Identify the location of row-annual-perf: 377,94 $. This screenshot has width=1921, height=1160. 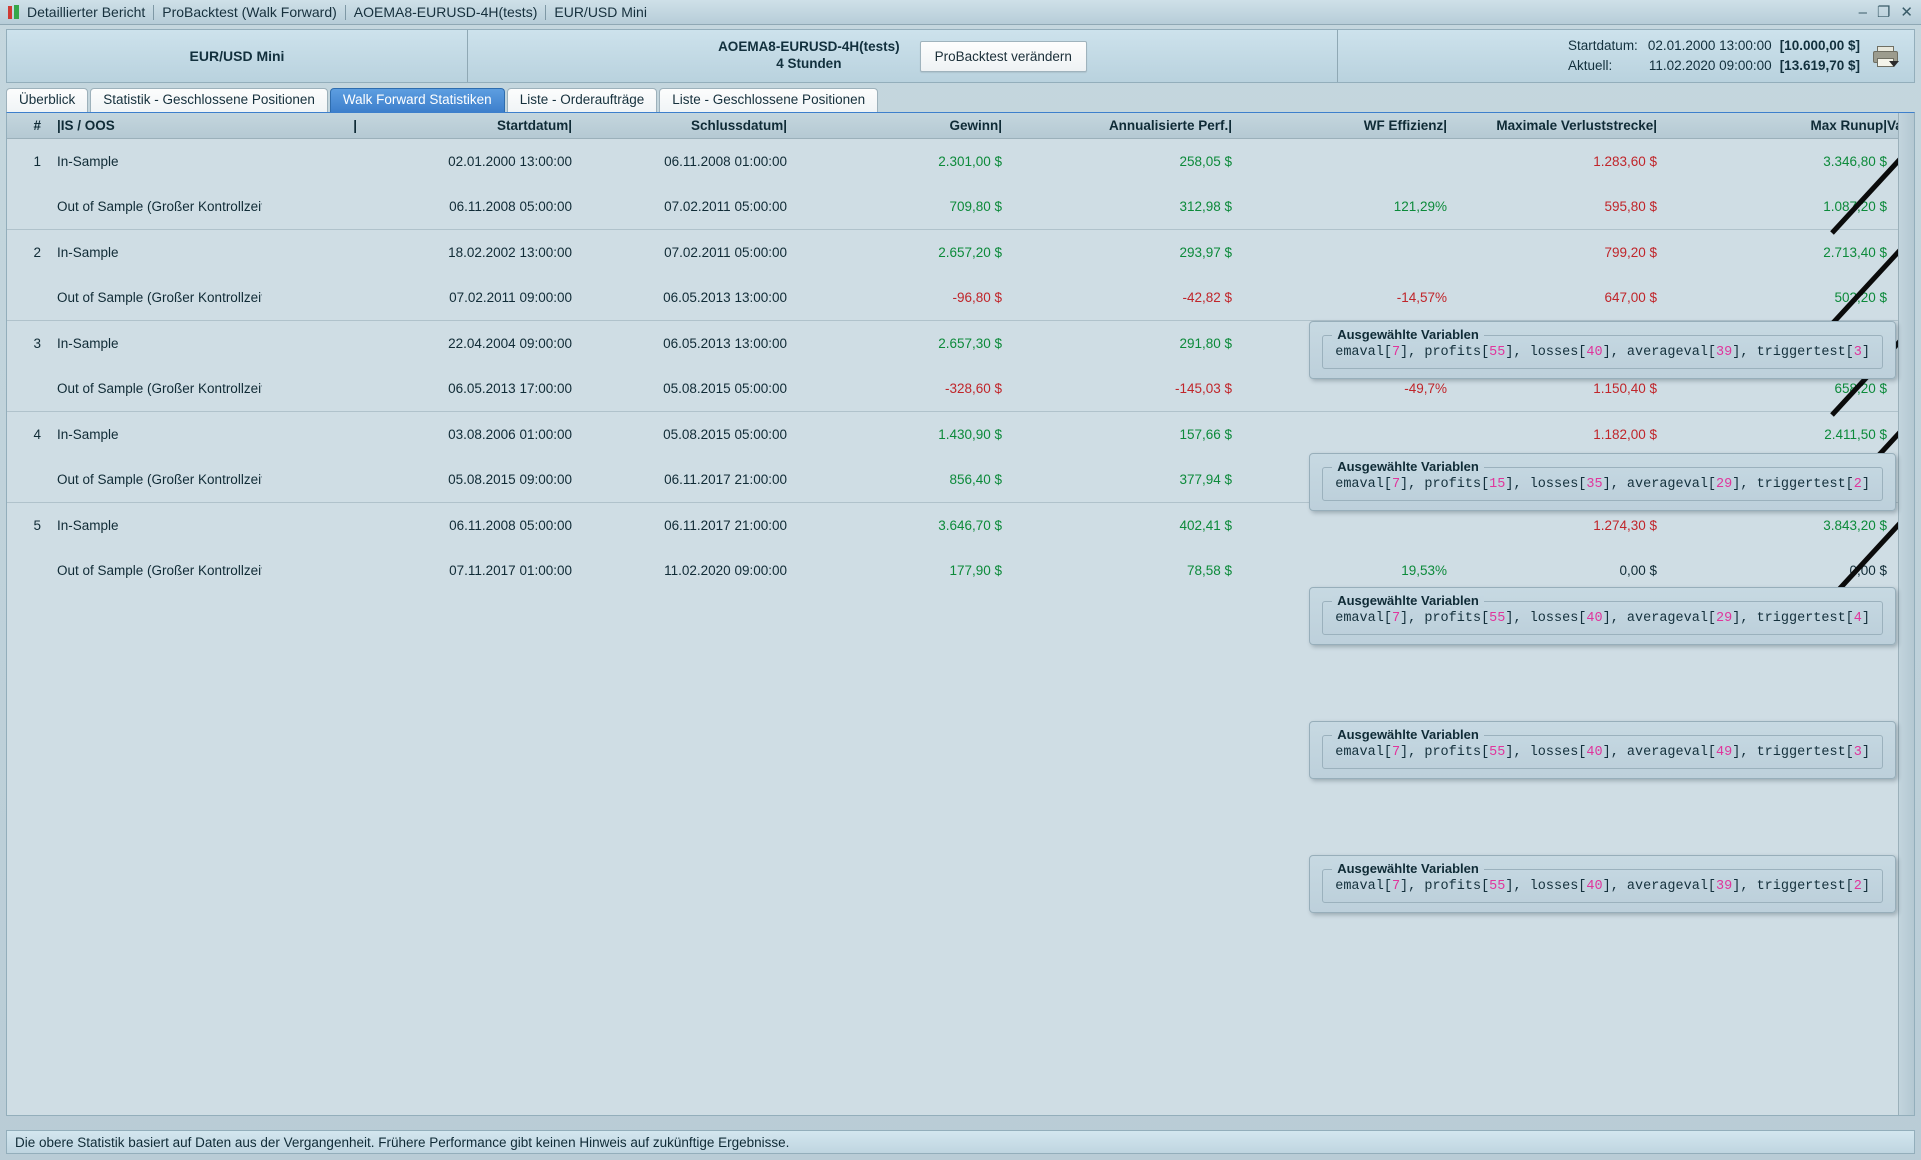
(1205, 479).